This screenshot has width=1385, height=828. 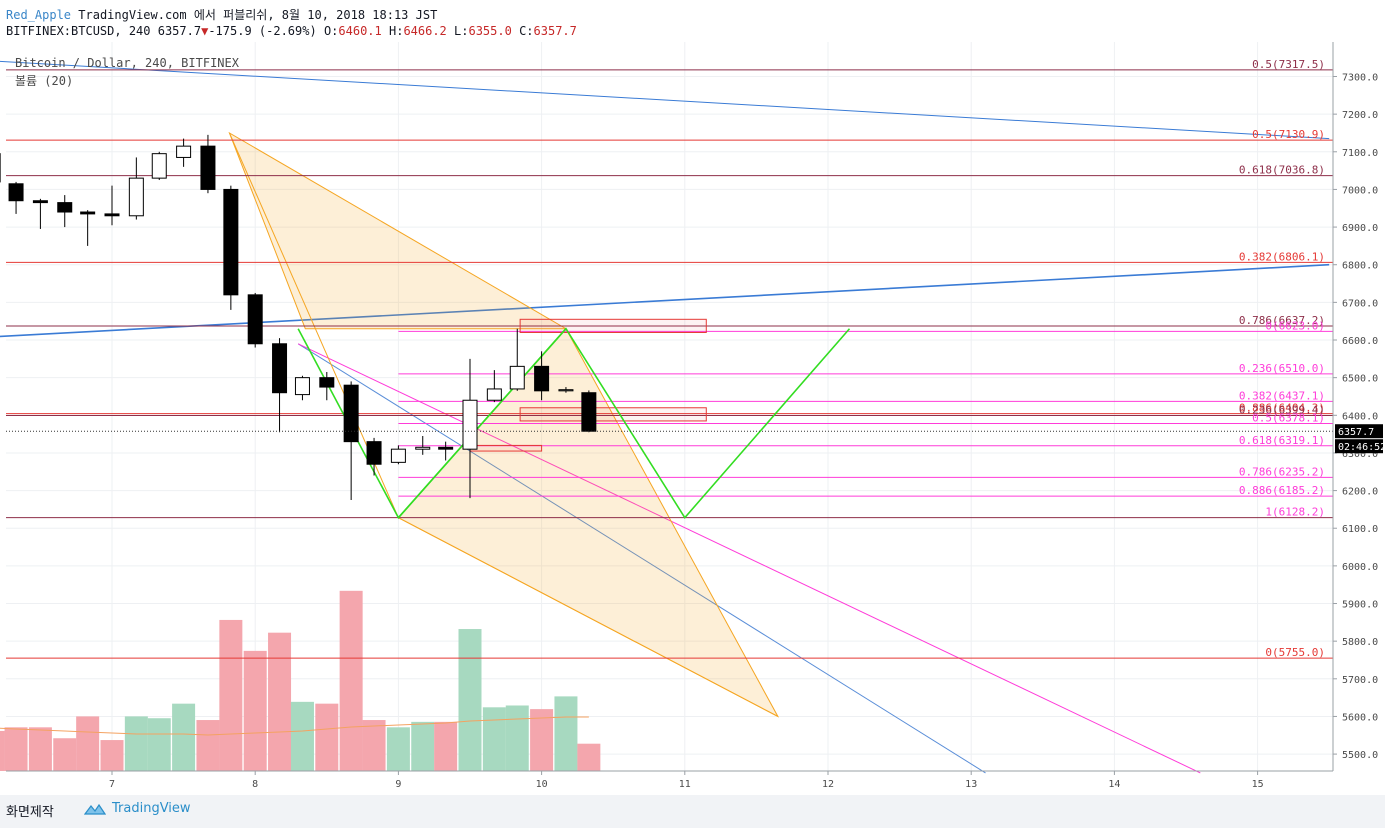 What do you see at coordinates (1360, 190) in the screenshot?
I see `price-tick-label: 7000.0` at bounding box center [1360, 190].